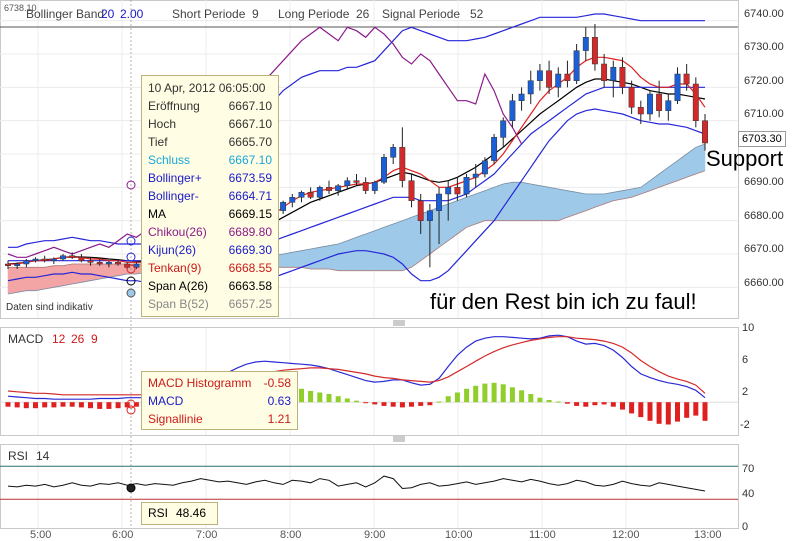  Describe the element at coordinates (65, 14) in the screenshot. I see `bollinger-band-label: Bollinger Band` at that location.